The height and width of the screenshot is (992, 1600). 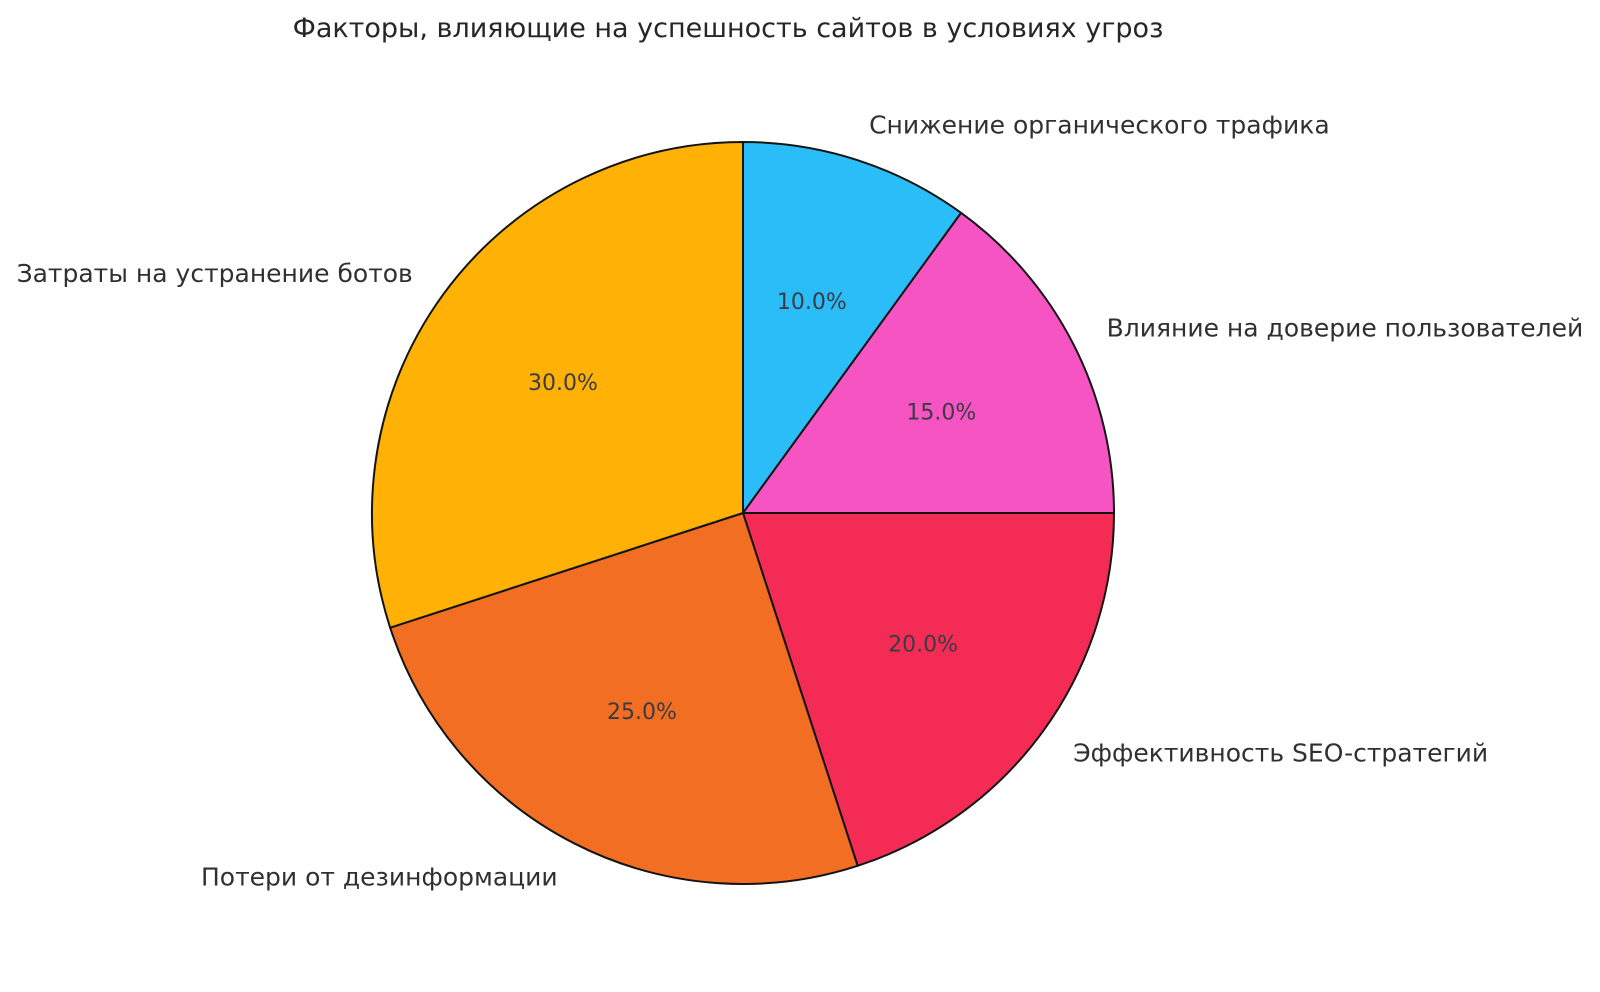 I want to click on pie-pct-label-0: 10.0%, so click(x=812, y=302).